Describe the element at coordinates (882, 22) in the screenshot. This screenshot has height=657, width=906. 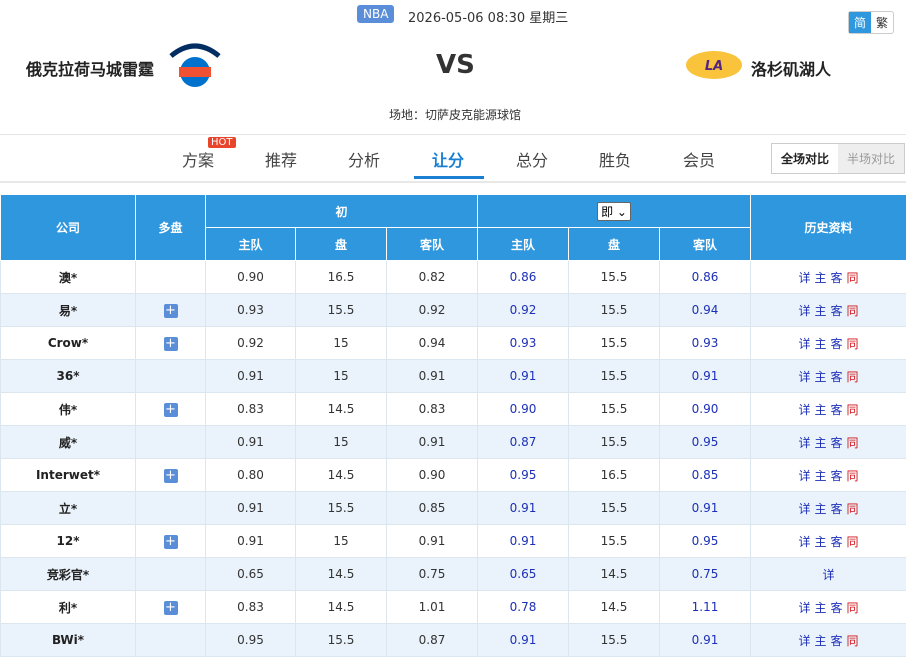
I see `lang-traditional: 繁` at that location.